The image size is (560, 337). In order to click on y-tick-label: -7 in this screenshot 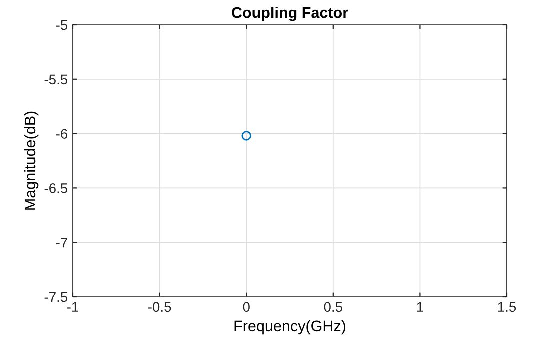, I will do `click(62, 243)`.